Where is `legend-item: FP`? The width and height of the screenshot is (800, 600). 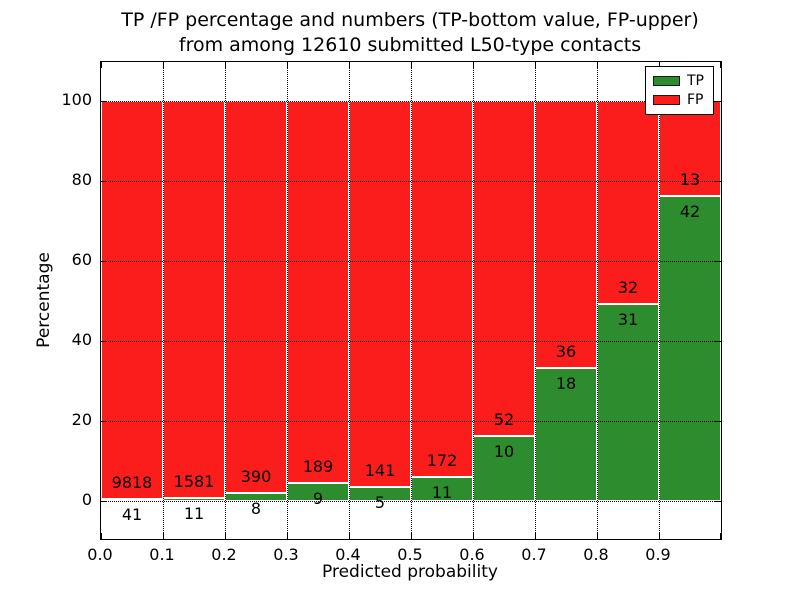 legend-item: FP is located at coordinates (679, 100).